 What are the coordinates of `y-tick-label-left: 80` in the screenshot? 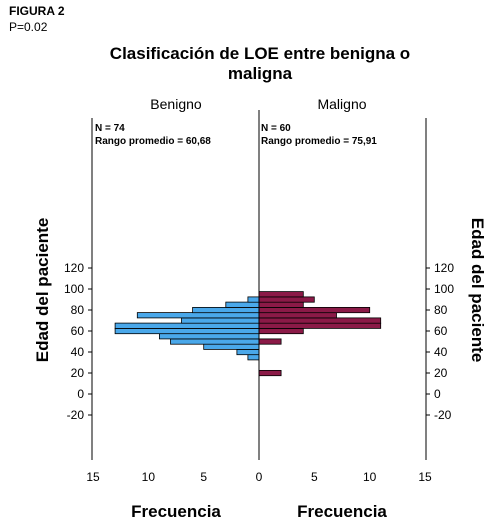 It's located at (78, 310).